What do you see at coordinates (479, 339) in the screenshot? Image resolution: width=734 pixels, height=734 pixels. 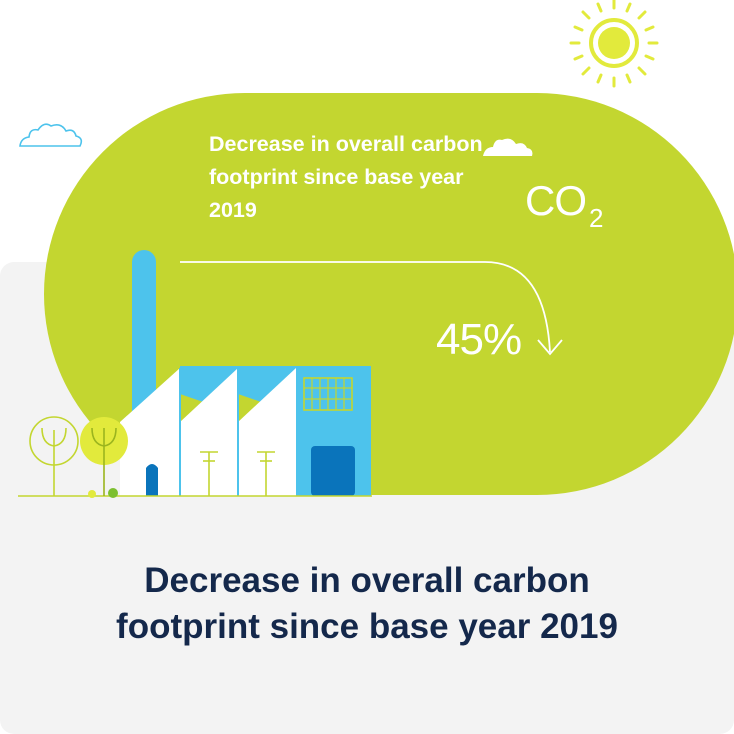 I see `percent-value: 45%` at bounding box center [479, 339].